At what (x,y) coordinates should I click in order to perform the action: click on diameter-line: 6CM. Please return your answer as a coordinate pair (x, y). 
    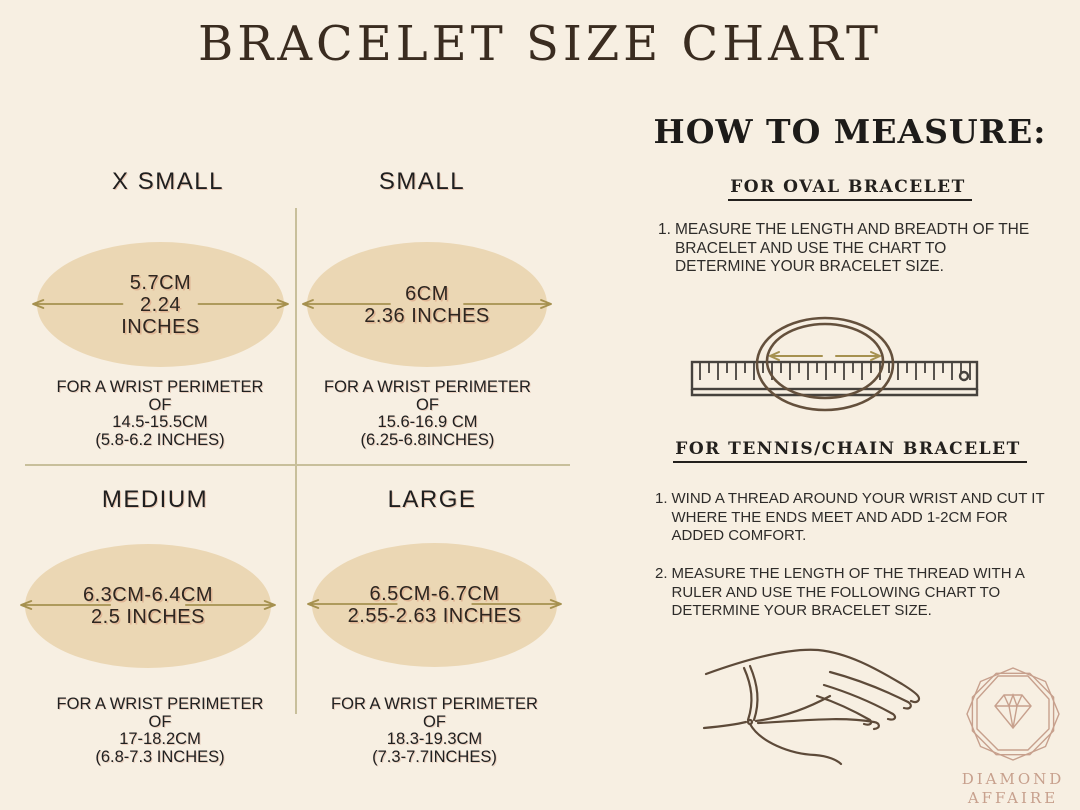
    Looking at the image, I should click on (427, 293).